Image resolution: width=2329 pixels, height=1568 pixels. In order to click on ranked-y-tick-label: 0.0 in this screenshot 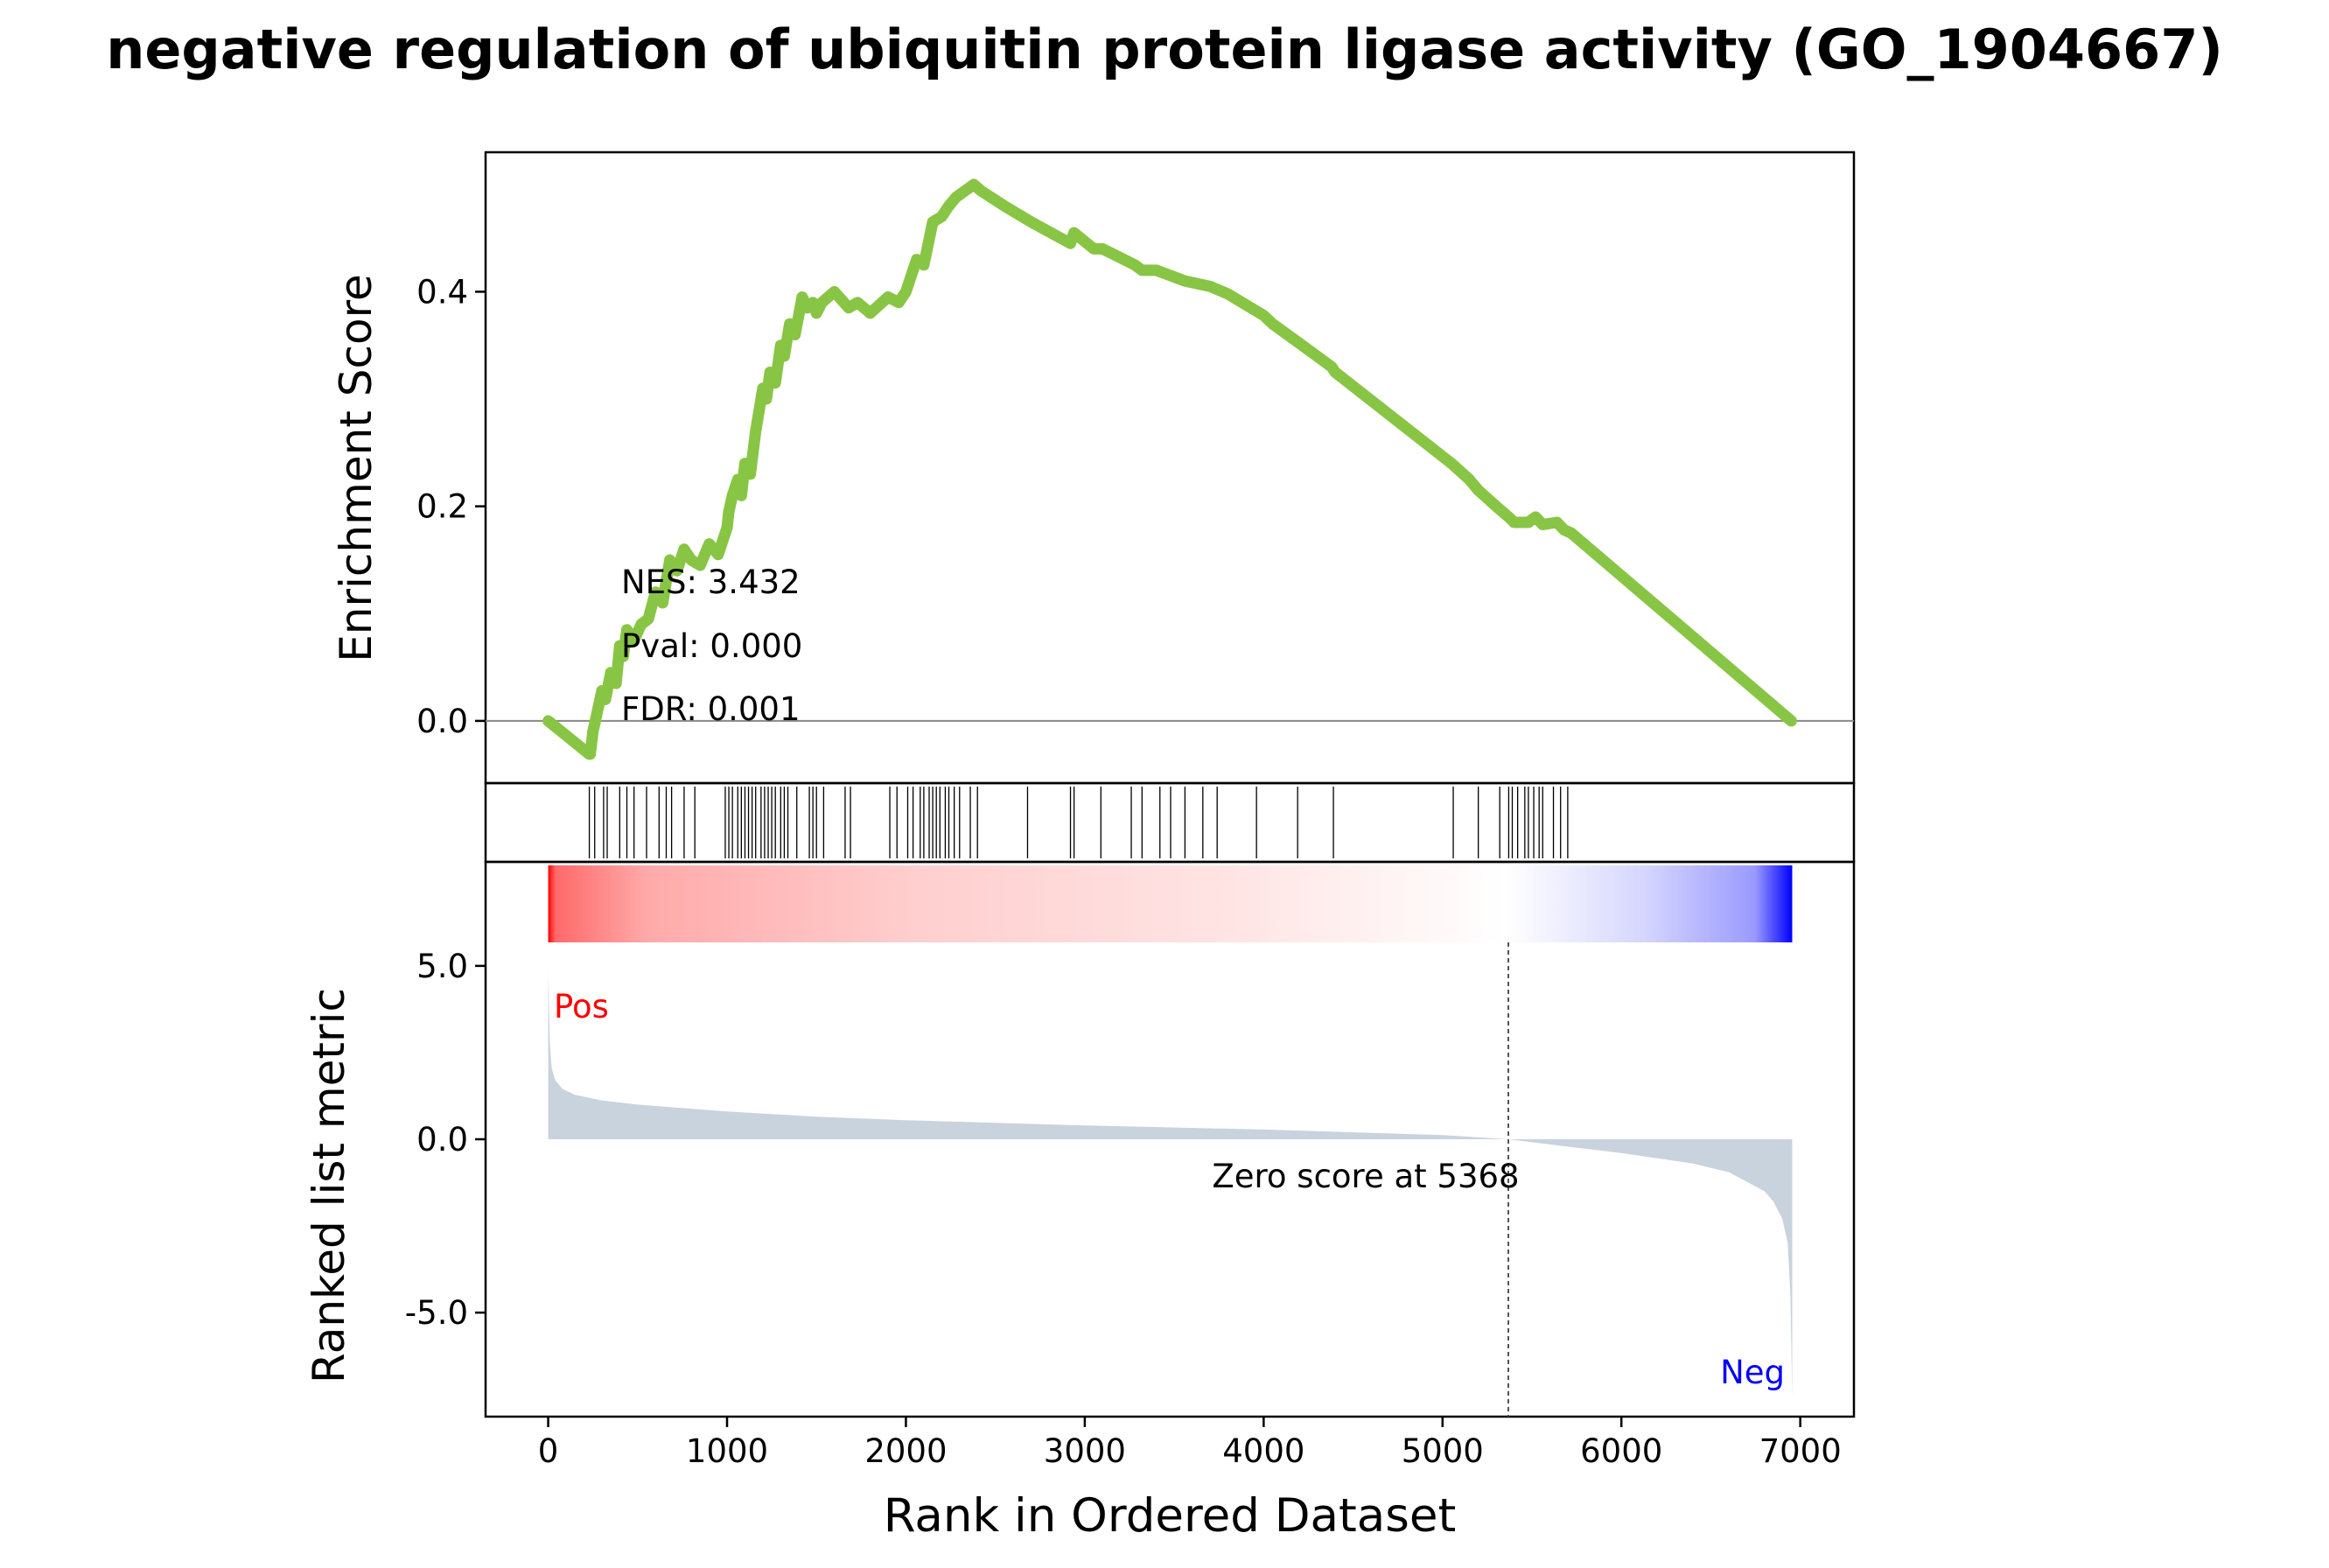, I will do `click(442, 1139)`.